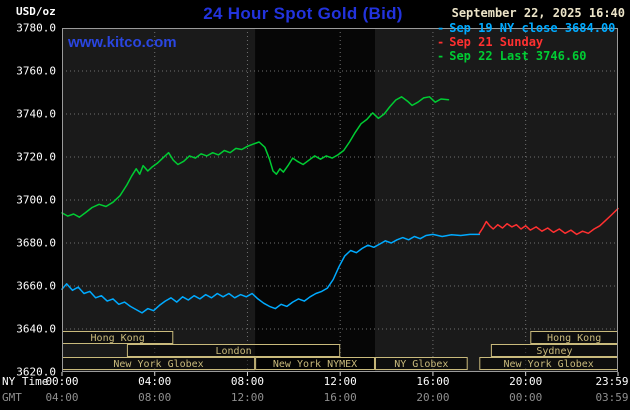 The height and width of the screenshot is (410, 630). I want to click on y-axis-tick-label: 3700.0, so click(36, 200).